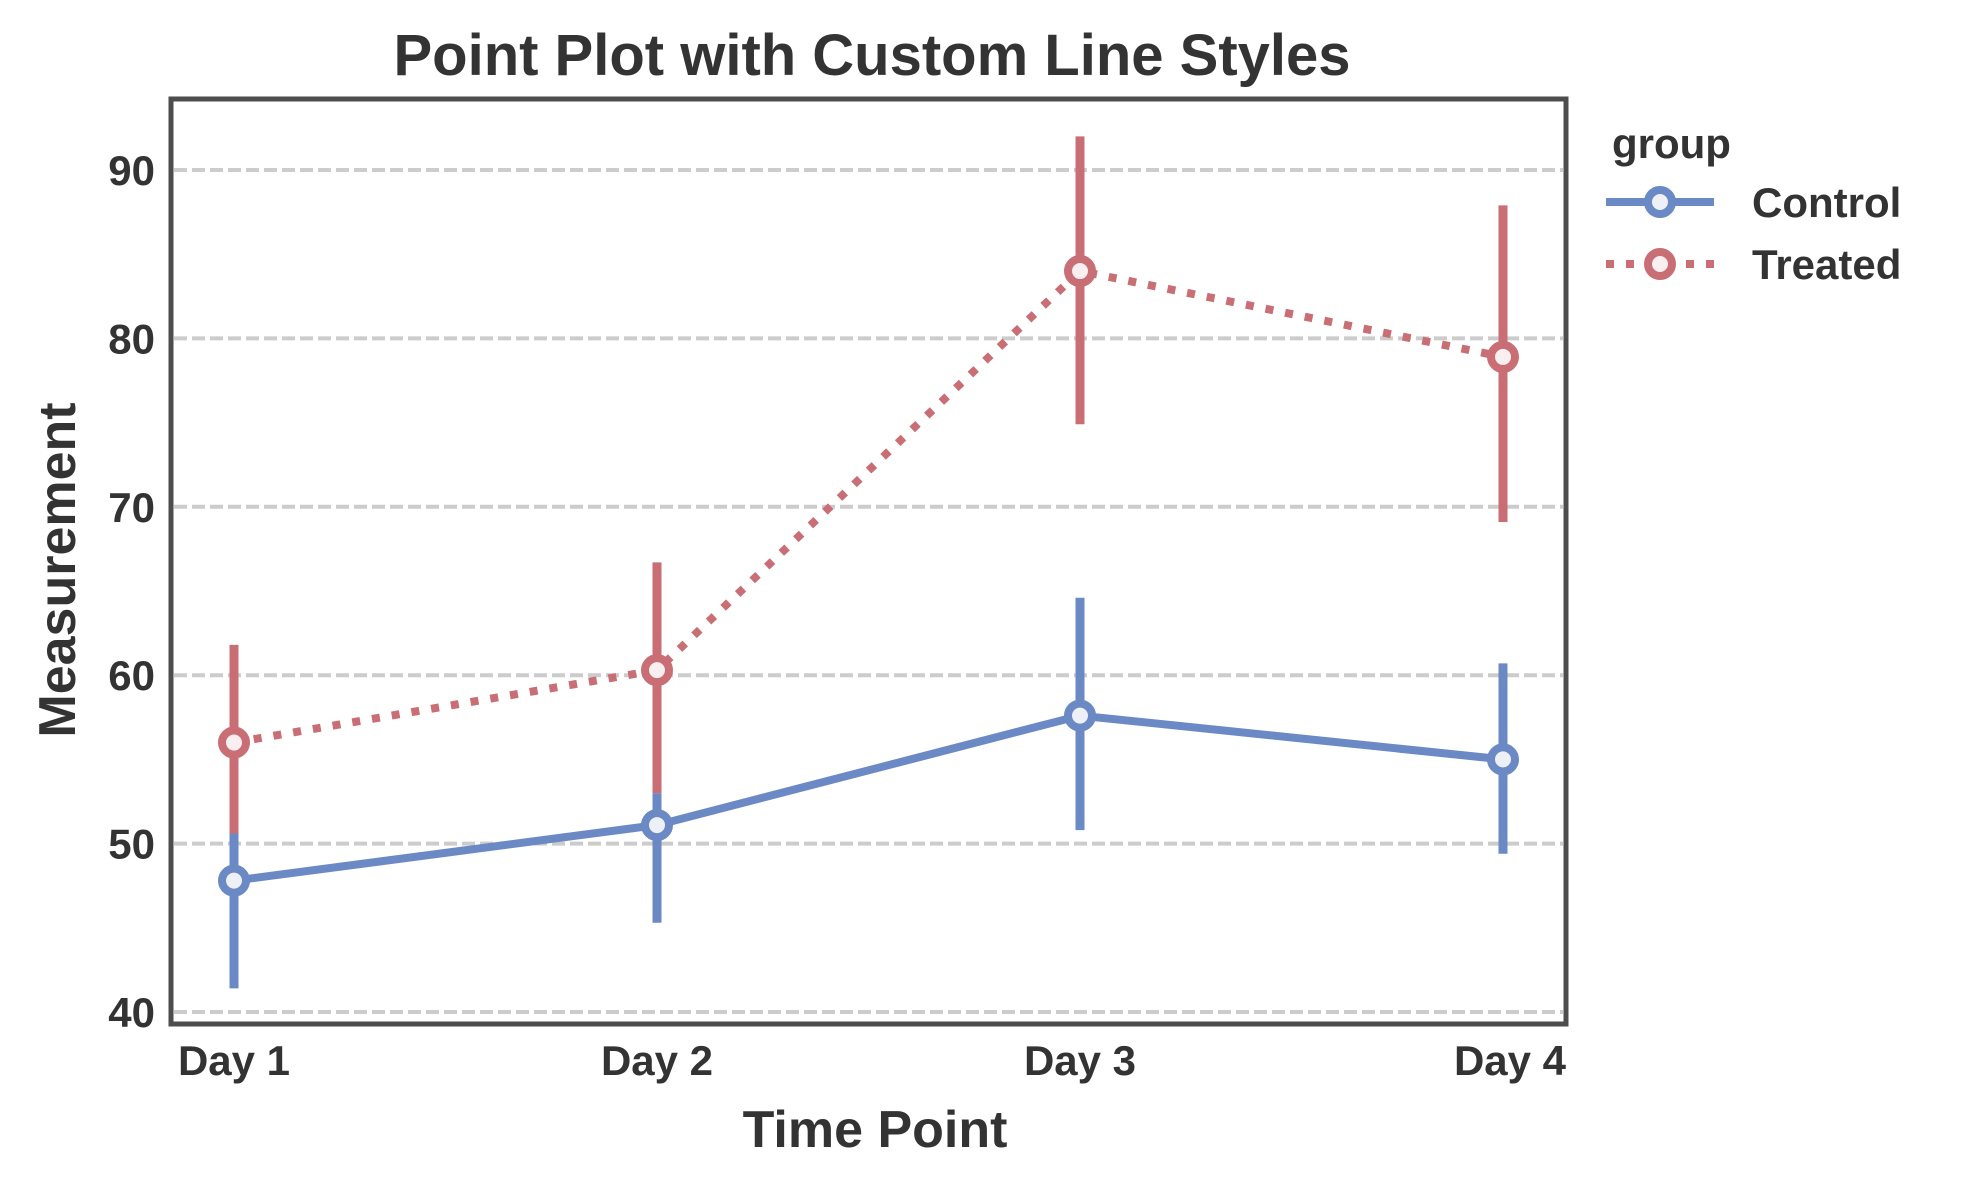 The height and width of the screenshot is (1186, 1977). I want to click on chart-title: Point Plot with Custom Line Styles, so click(871, 55).